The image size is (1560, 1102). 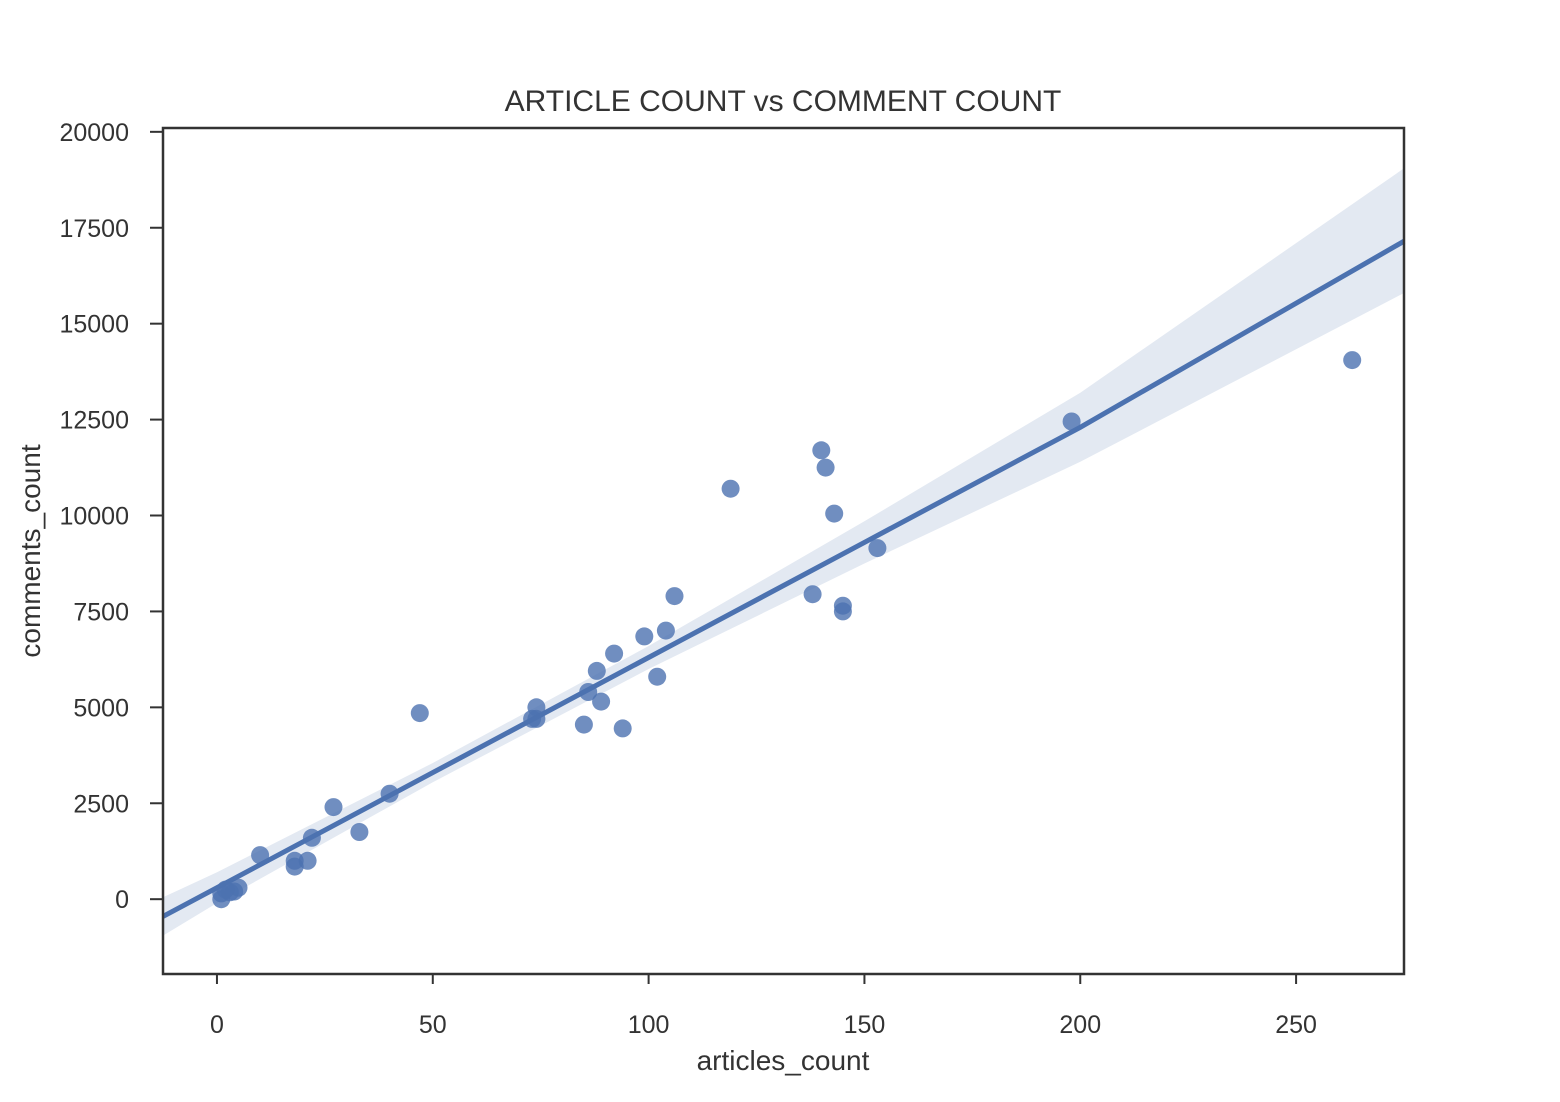 I want to click on x-tick-label: 50, so click(x=433, y=1025).